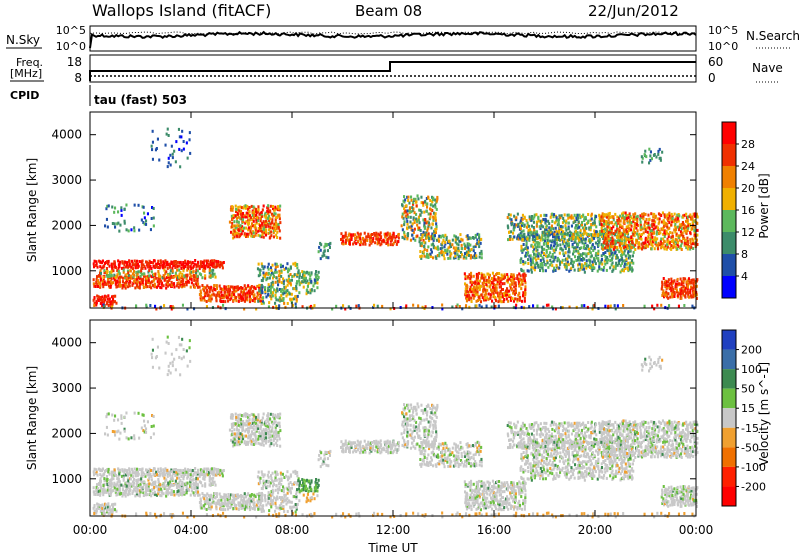  Describe the element at coordinates (748, 232) in the screenshot. I see `colorbar-tick-label: 12` at that location.